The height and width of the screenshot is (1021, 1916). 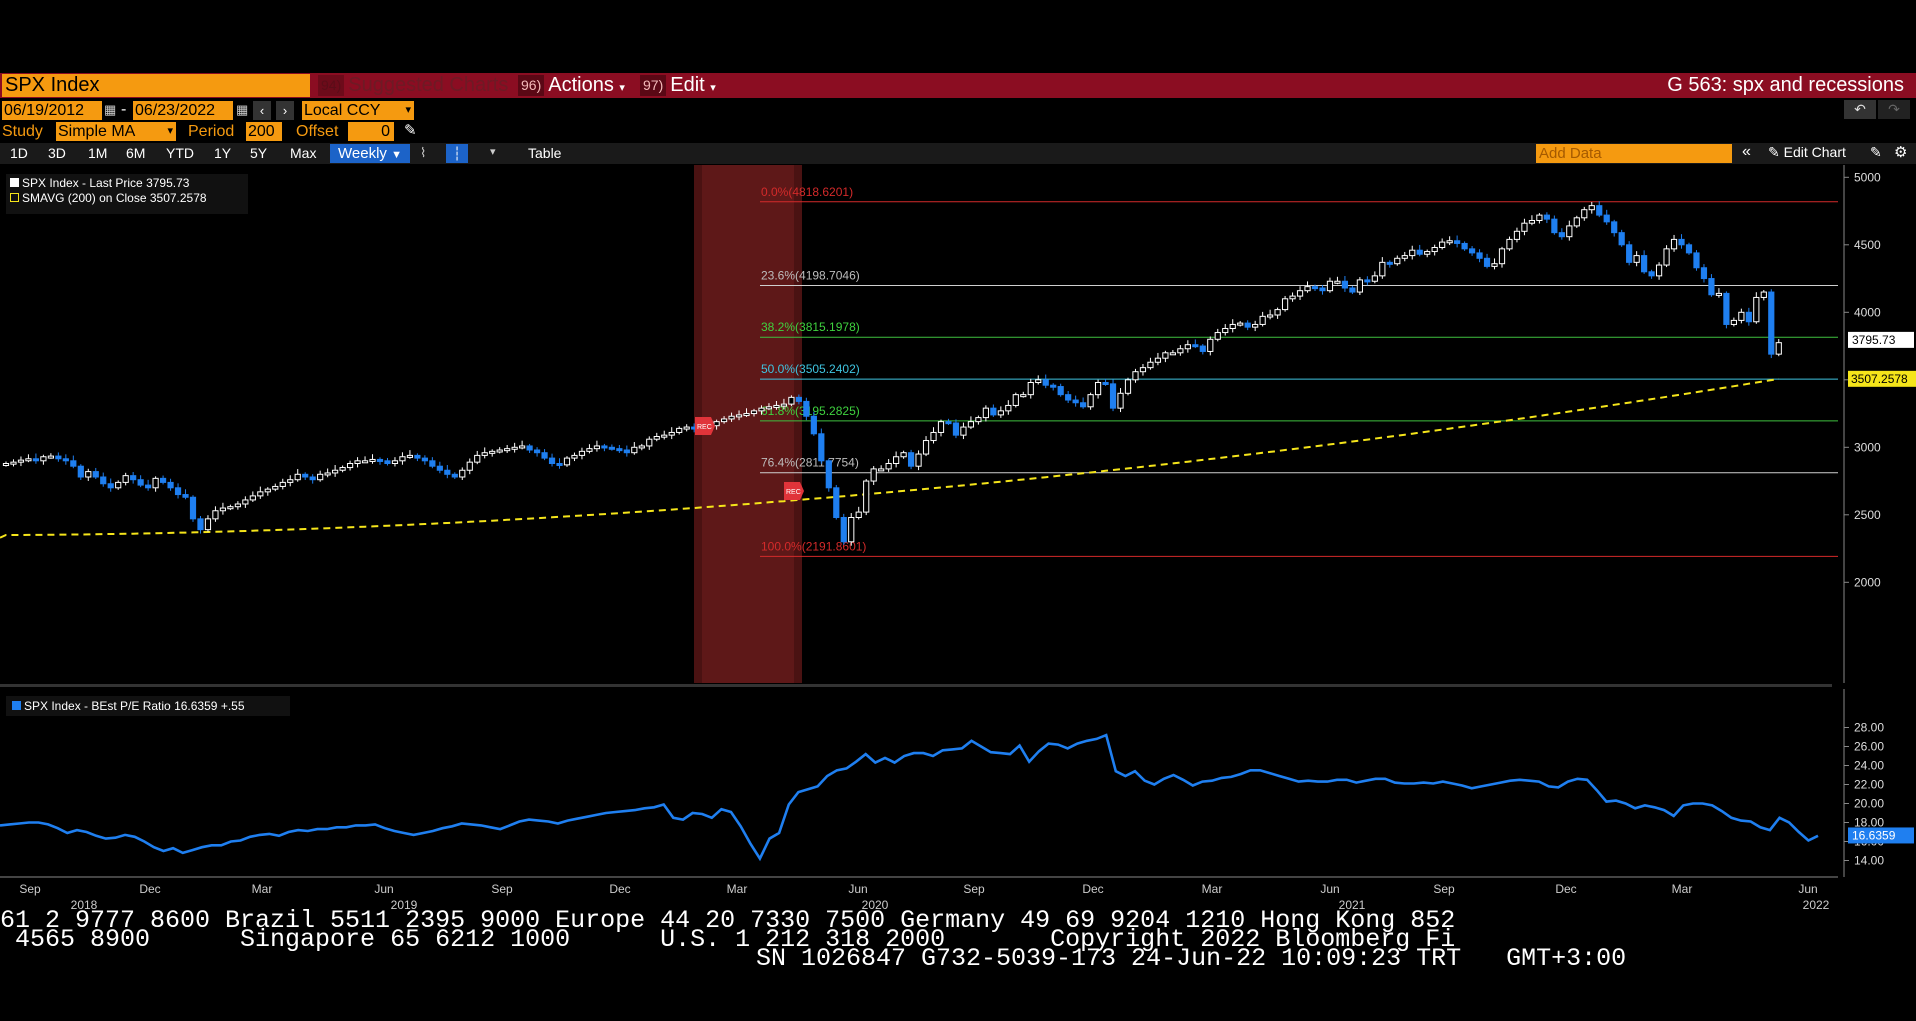 What do you see at coordinates (1860, 109) in the screenshot?
I see `undo-icon: ↶` at bounding box center [1860, 109].